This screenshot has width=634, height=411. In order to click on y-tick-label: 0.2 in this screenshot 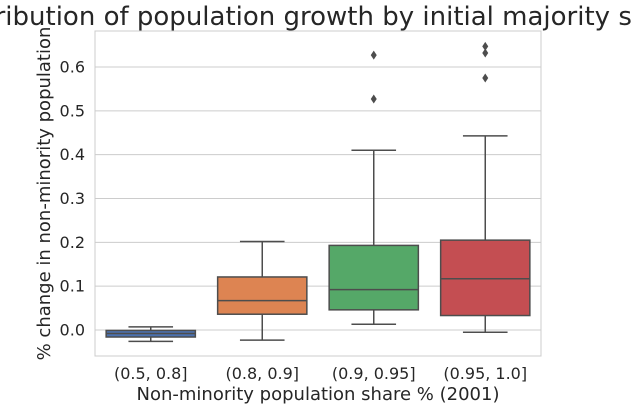, I will do `click(72, 242)`.